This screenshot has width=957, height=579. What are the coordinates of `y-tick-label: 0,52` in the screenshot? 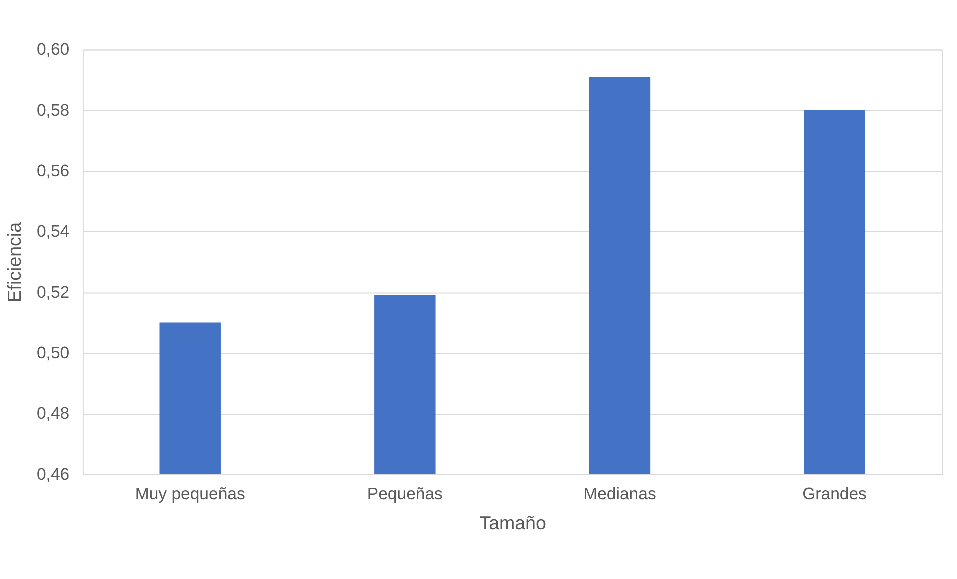 It's located at (53, 292).